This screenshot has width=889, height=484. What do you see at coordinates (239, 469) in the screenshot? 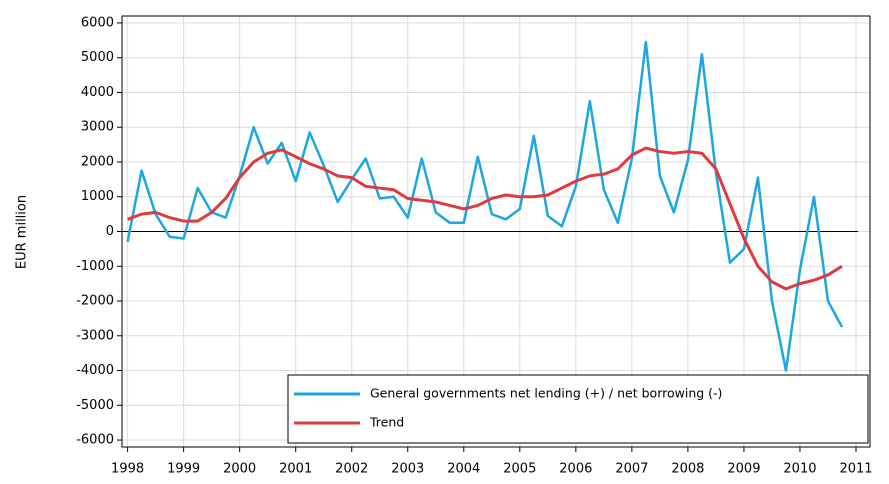
I see `x-tick-label: 2000` at bounding box center [239, 469].